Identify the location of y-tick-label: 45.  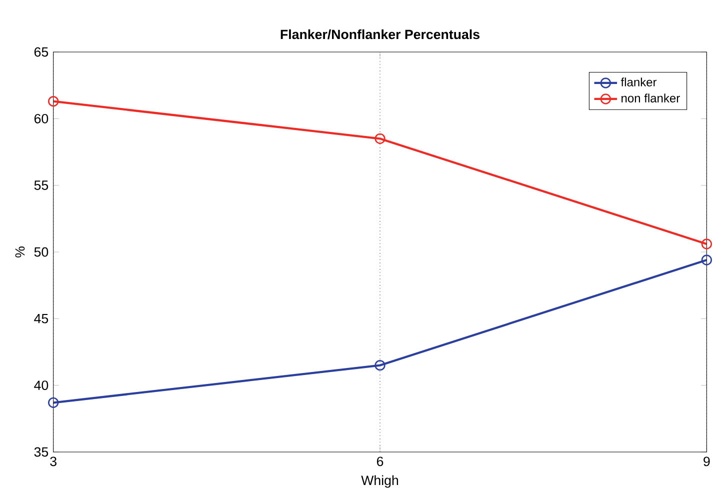
(41, 319).